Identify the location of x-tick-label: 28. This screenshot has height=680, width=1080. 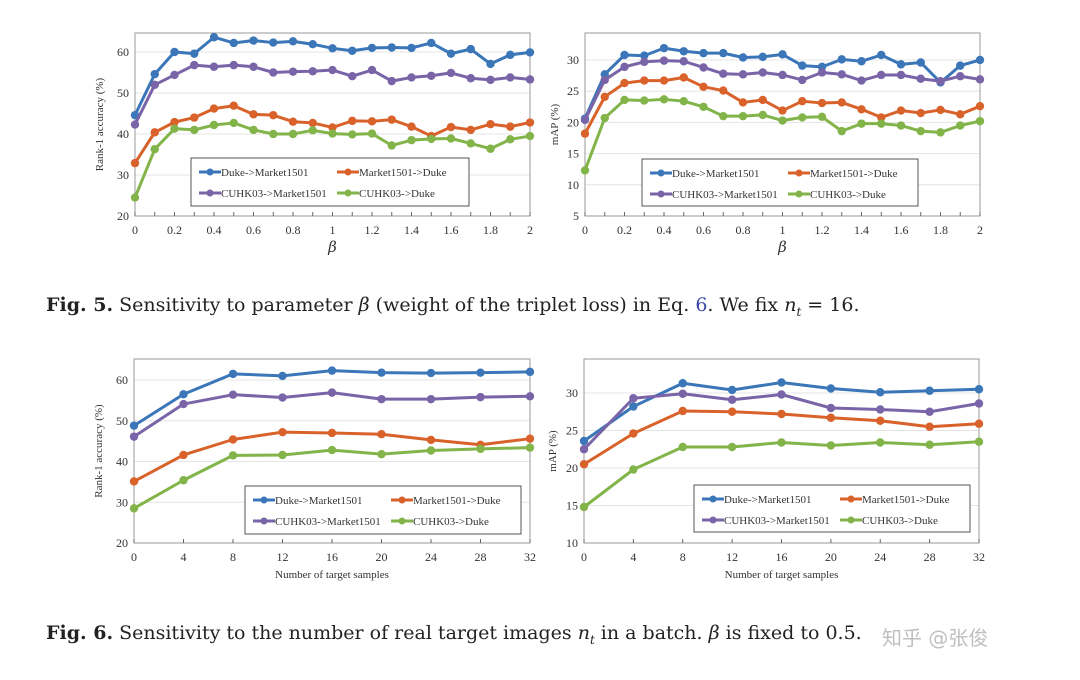
(481, 557).